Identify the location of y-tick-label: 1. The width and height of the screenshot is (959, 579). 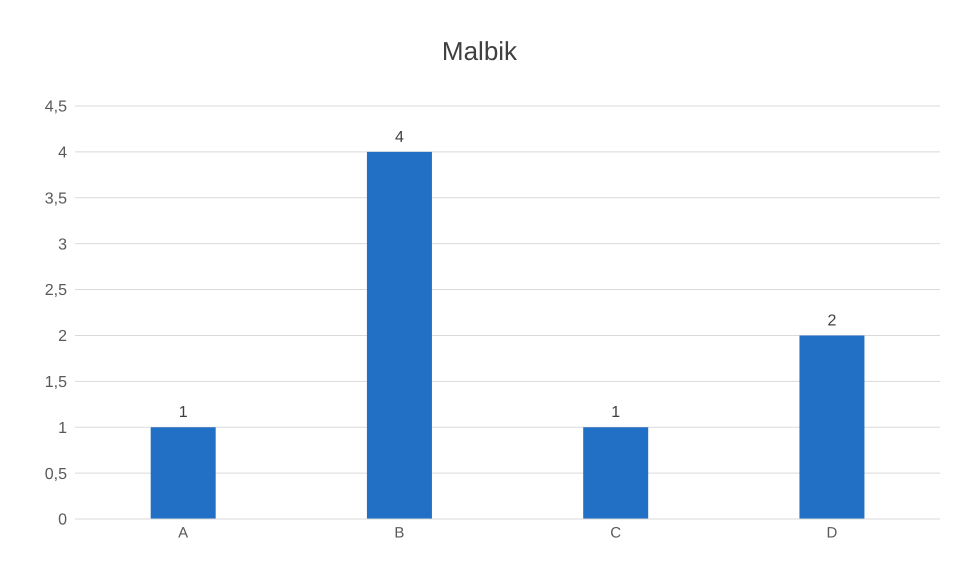
(63, 428).